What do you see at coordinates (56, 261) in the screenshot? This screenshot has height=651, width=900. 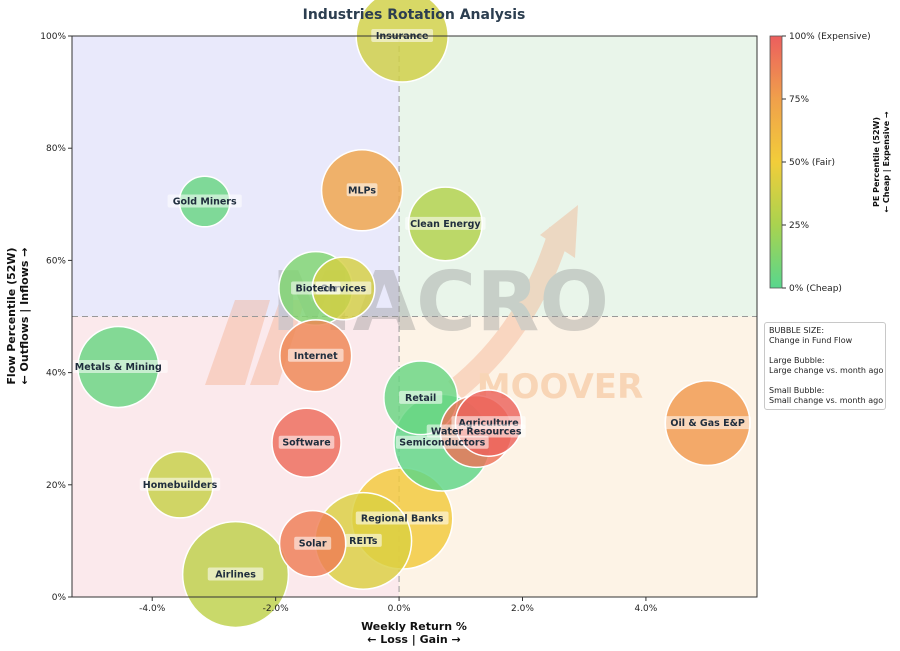 I see `y-tick-label: 60%` at bounding box center [56, 261].